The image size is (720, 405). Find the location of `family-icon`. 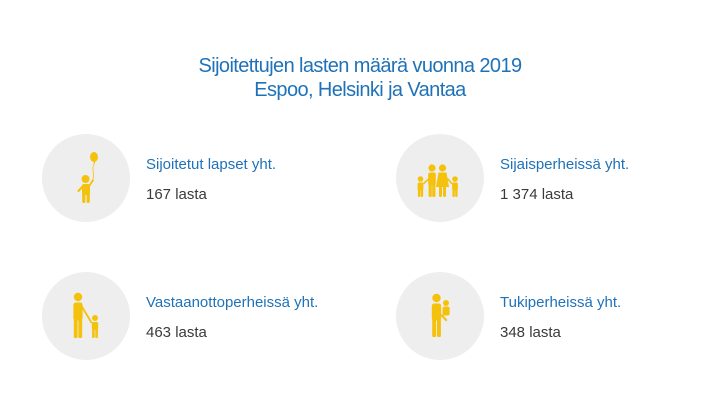

family-icon is located at coordinates (437, 180).